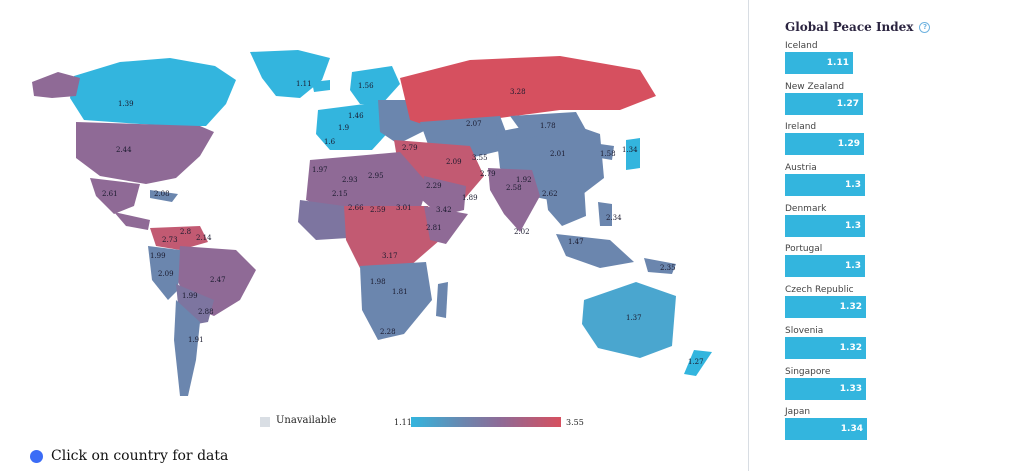 The width and height of the screenshot is (1024, 471). I want to click on region-central-africa, so click(392, 237).